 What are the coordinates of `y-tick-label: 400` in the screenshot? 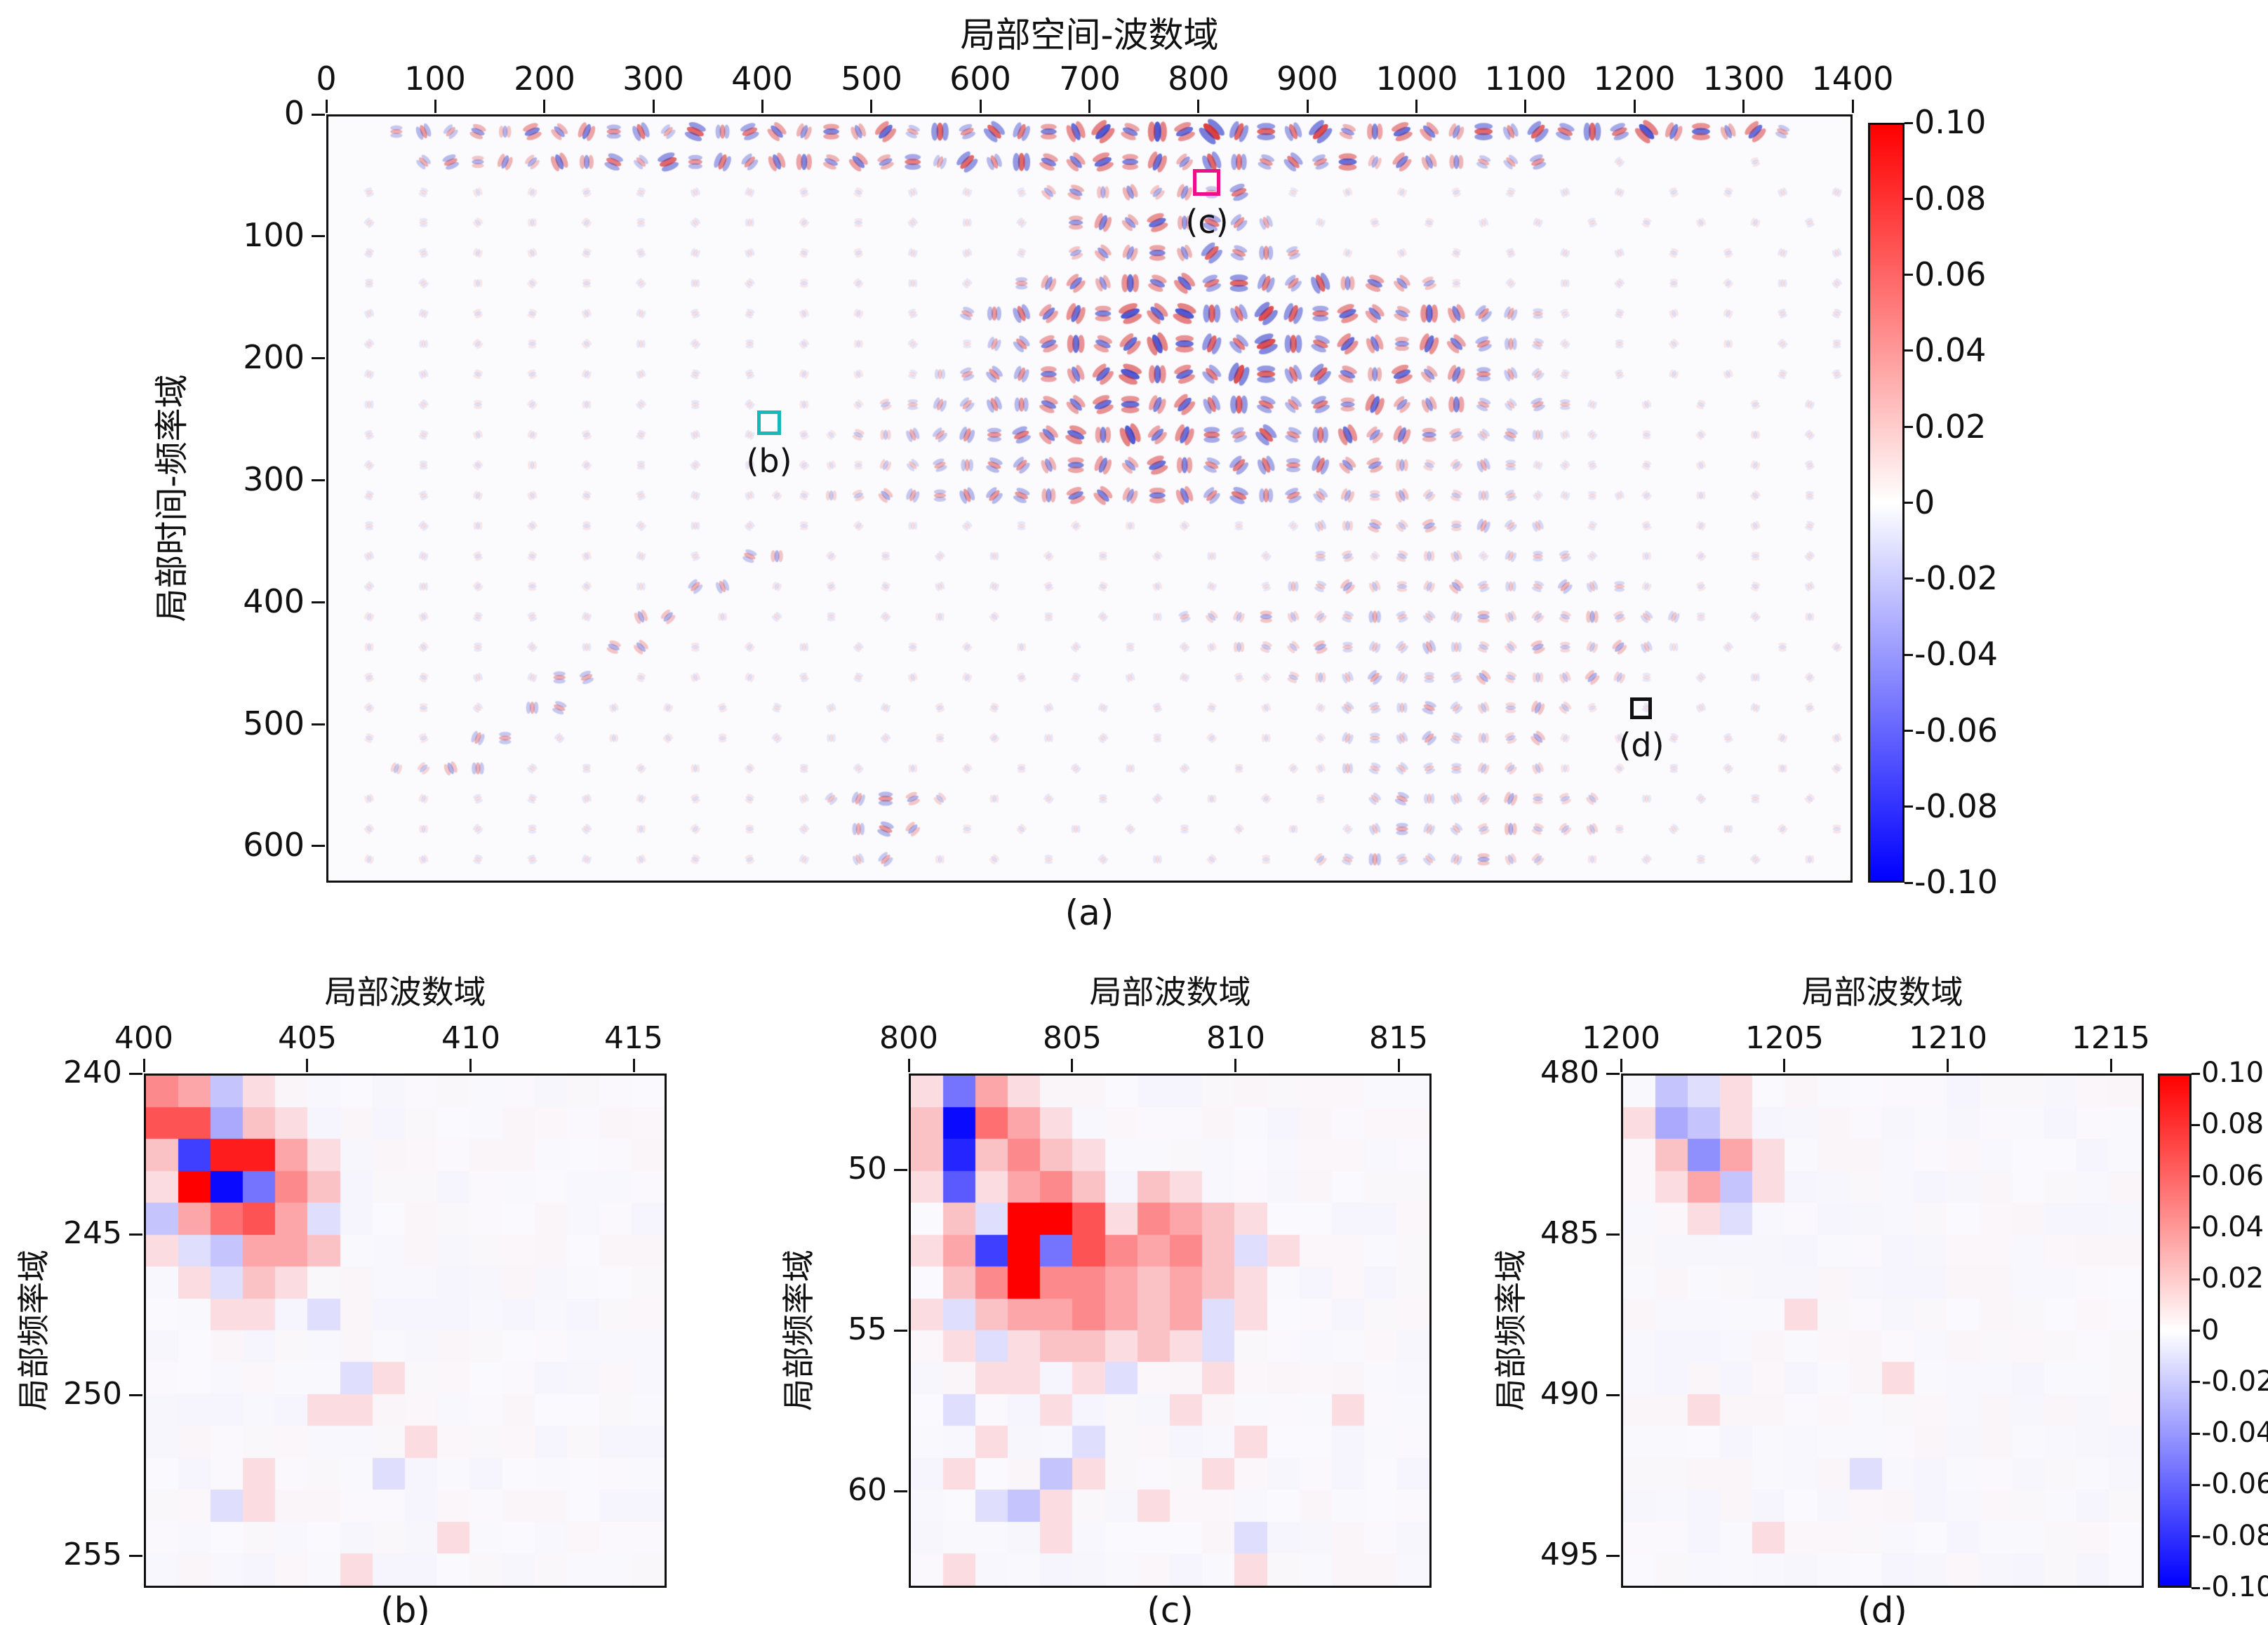 It's located at (274, 601).